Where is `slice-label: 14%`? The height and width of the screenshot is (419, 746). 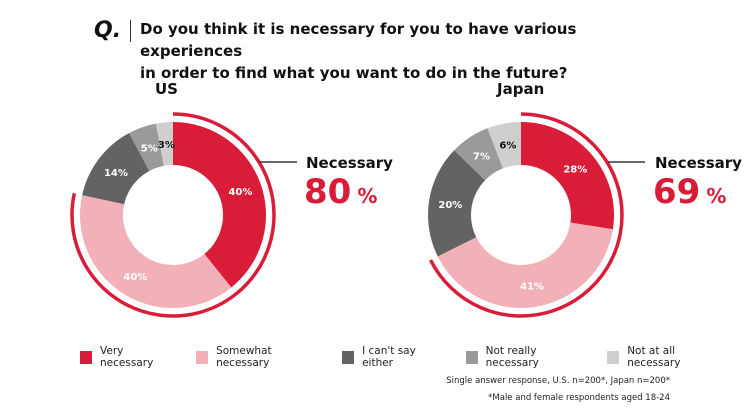
slice-label: 14% is located at coordinates (116, 173).